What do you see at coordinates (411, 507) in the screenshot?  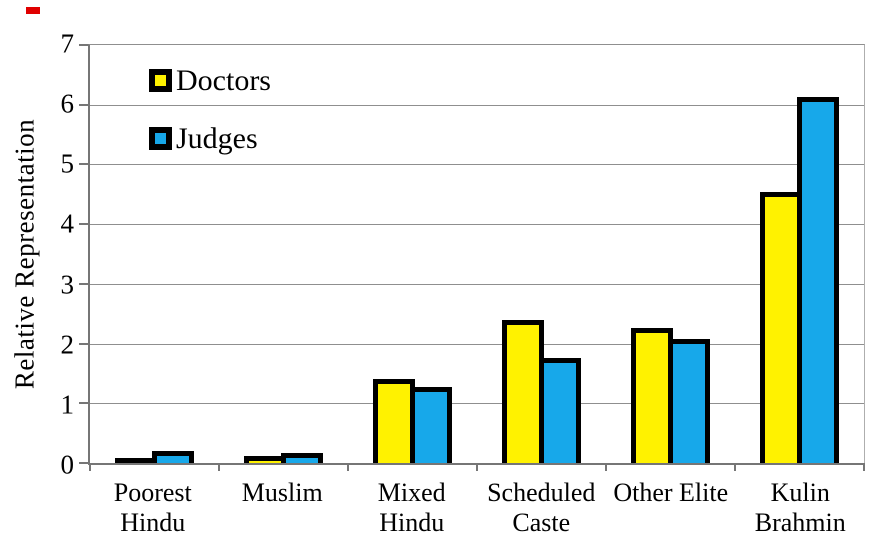 I see `category-label-2: Mixed Hindu` at bounding box center [411, 507].